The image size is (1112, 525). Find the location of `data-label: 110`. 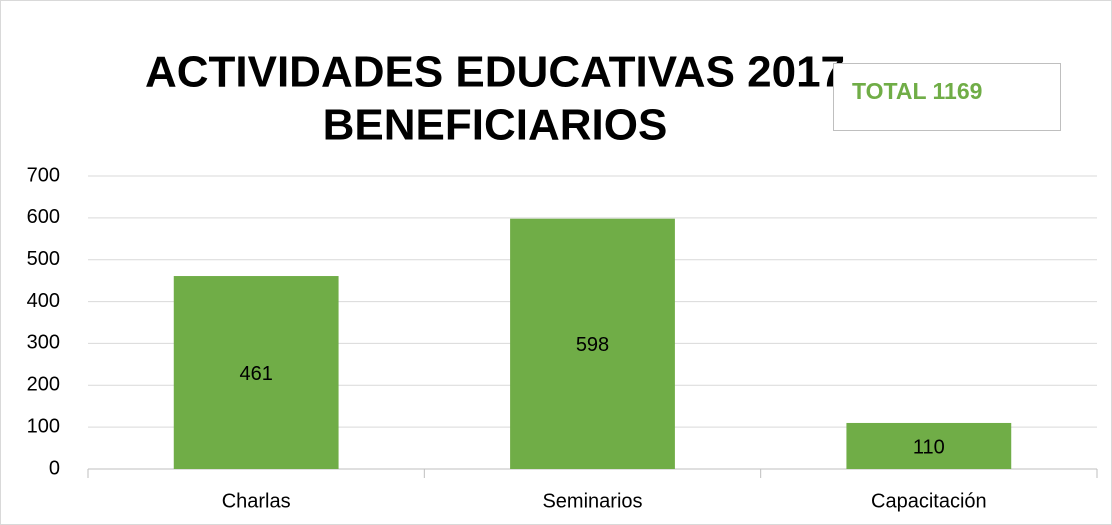

data-label: 110 is located at coordinates (929, 447).